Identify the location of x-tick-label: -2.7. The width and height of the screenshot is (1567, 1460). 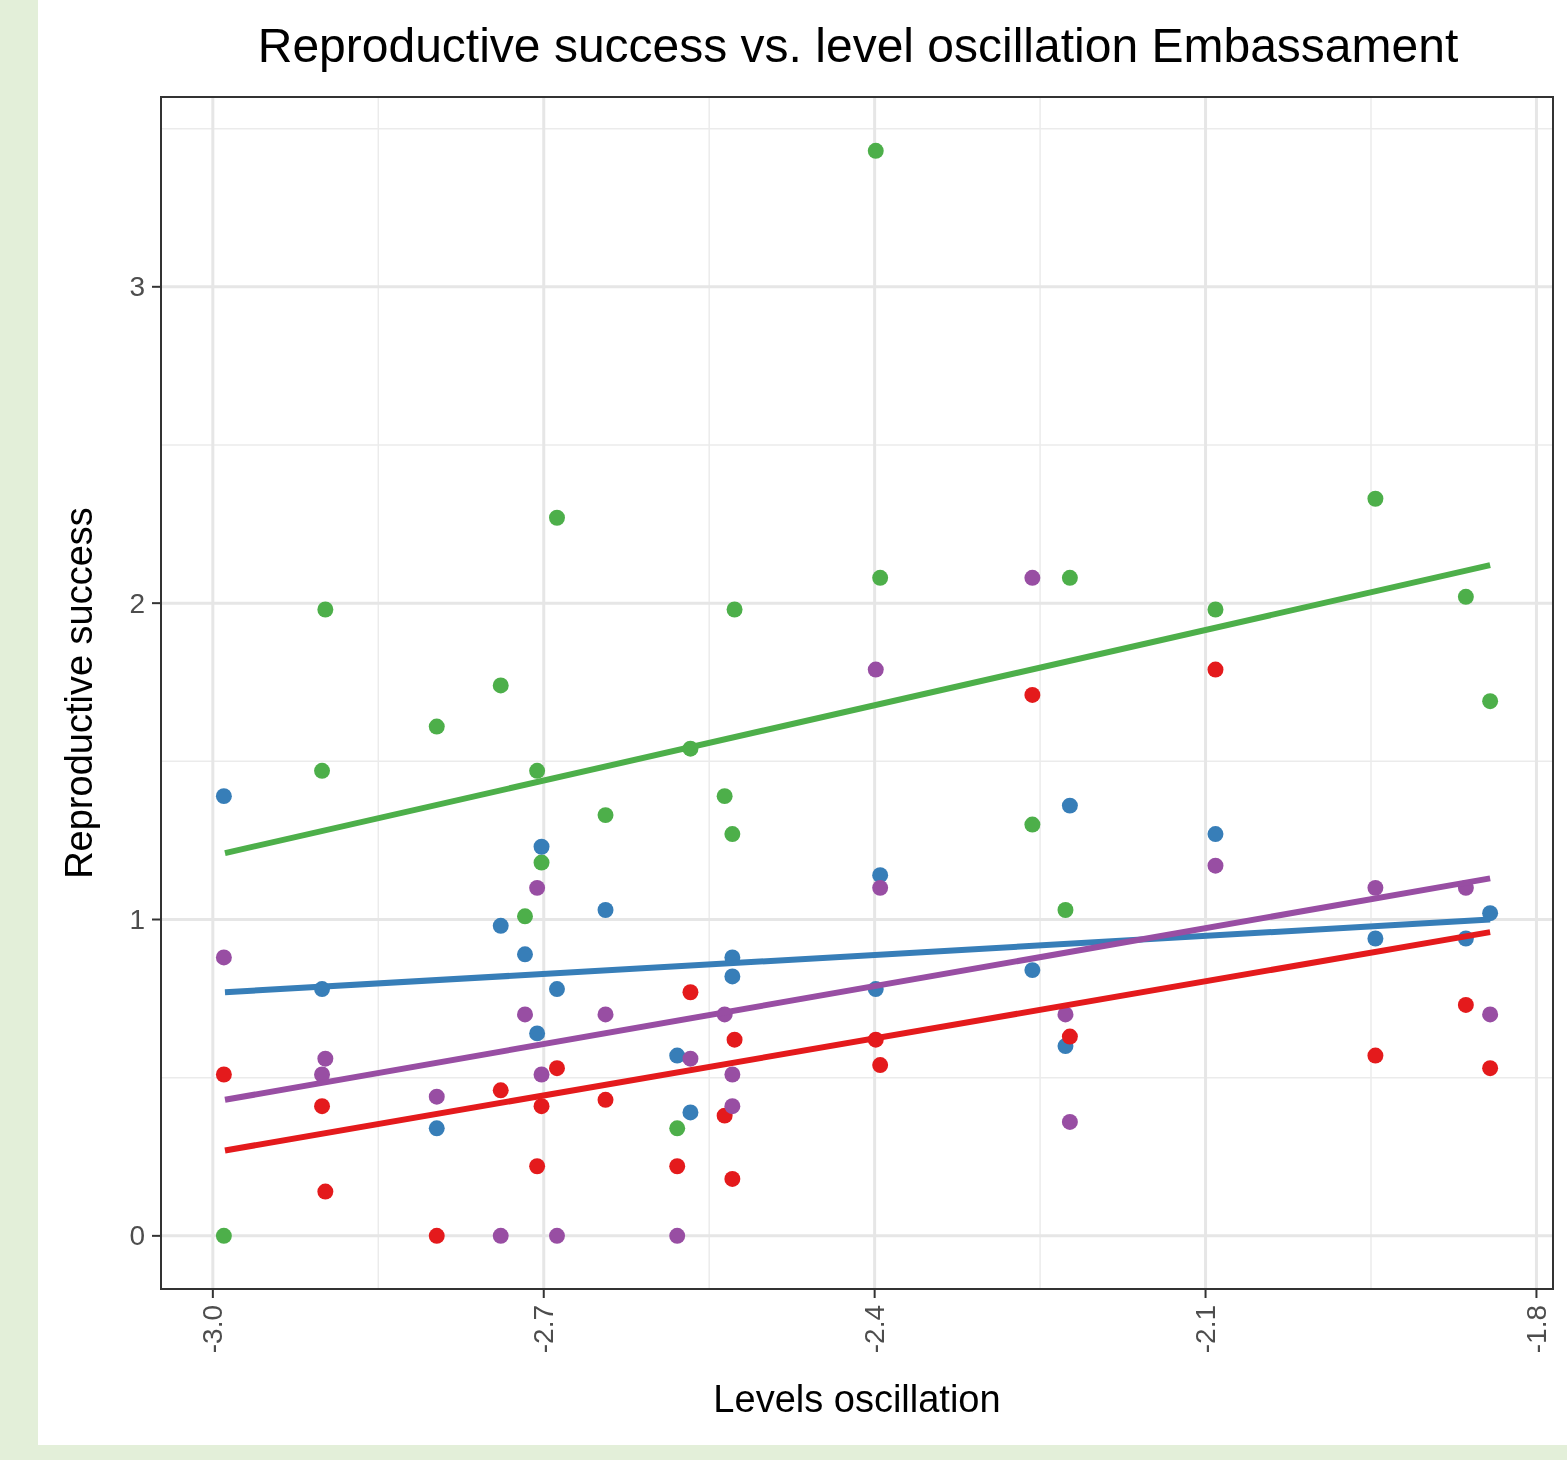
(544, 1329).